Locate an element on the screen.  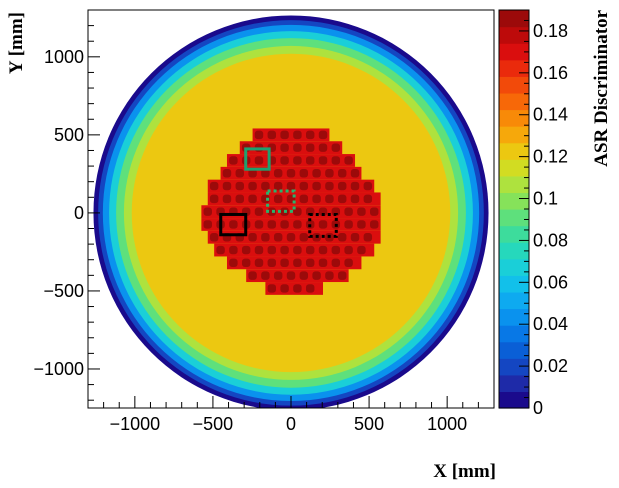
colorbar-tick-label: 0.08 is located at coordinates (550, 240).